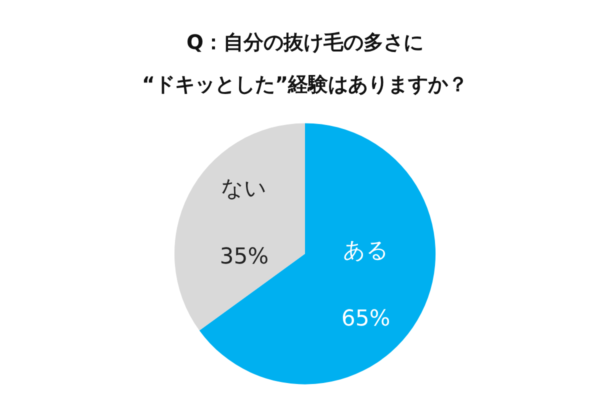 This screenshot has height=400, width=610. What do you see at coordinates (365, 251) in the screenshot?
I see `slice-label: ある` at bounding box center [365, 251].